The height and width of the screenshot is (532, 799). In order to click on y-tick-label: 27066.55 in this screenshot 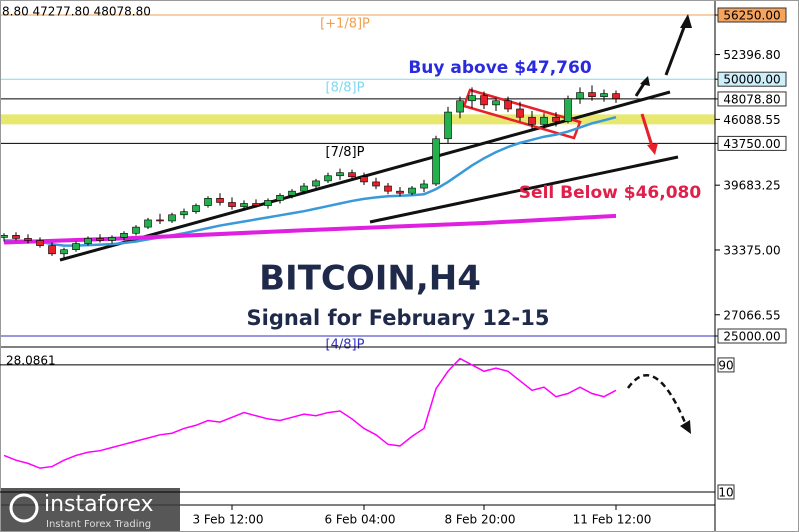, I will do `click(751, 315)`.